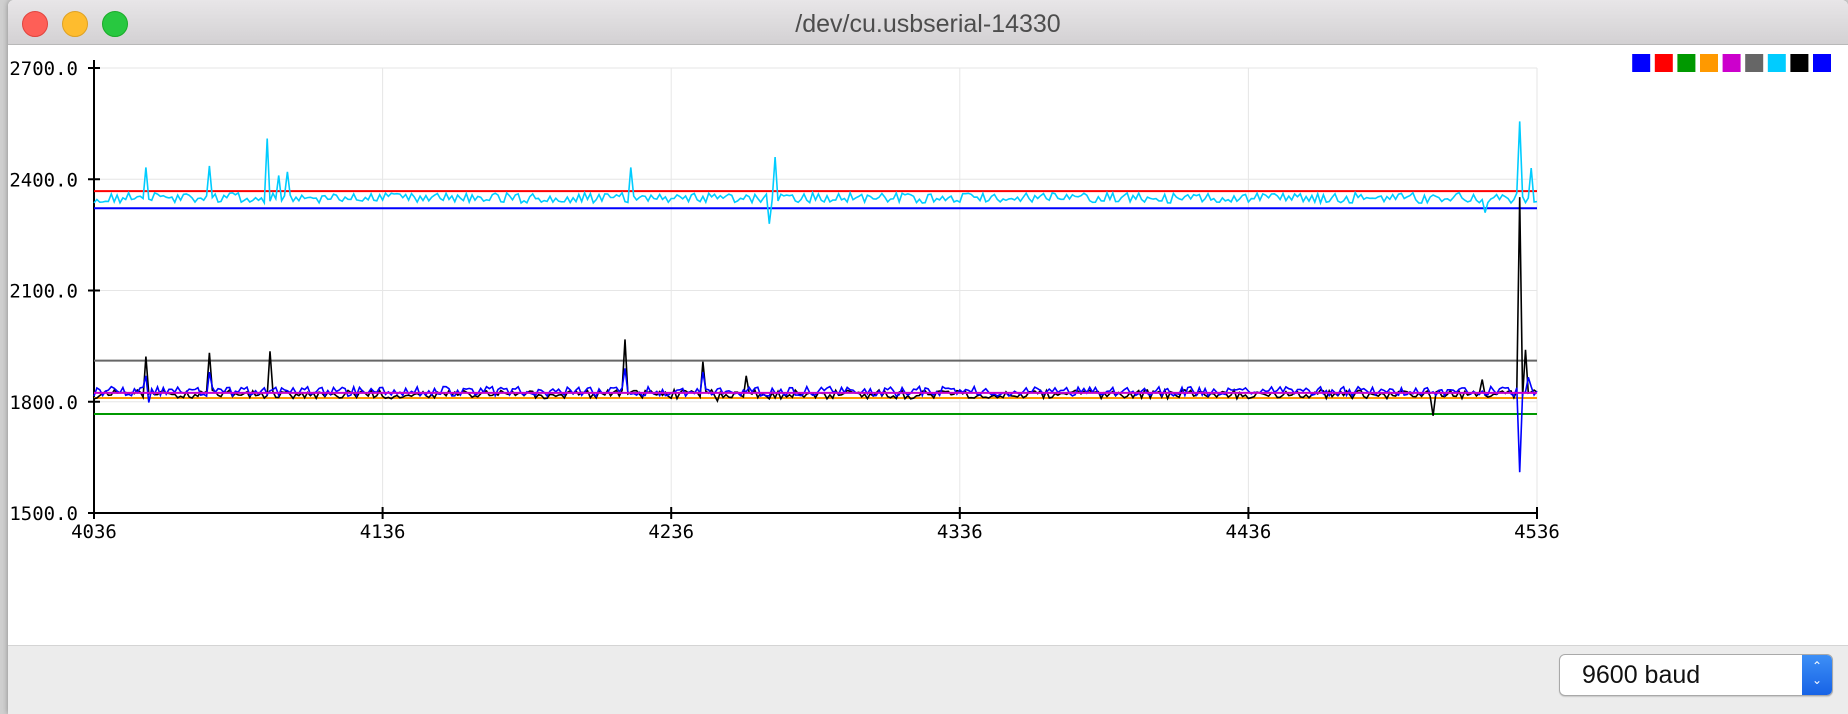  Describe the element at coordinates (43, 514) in the screenshot. I see `y-tick-label: 1500.0` at that location.